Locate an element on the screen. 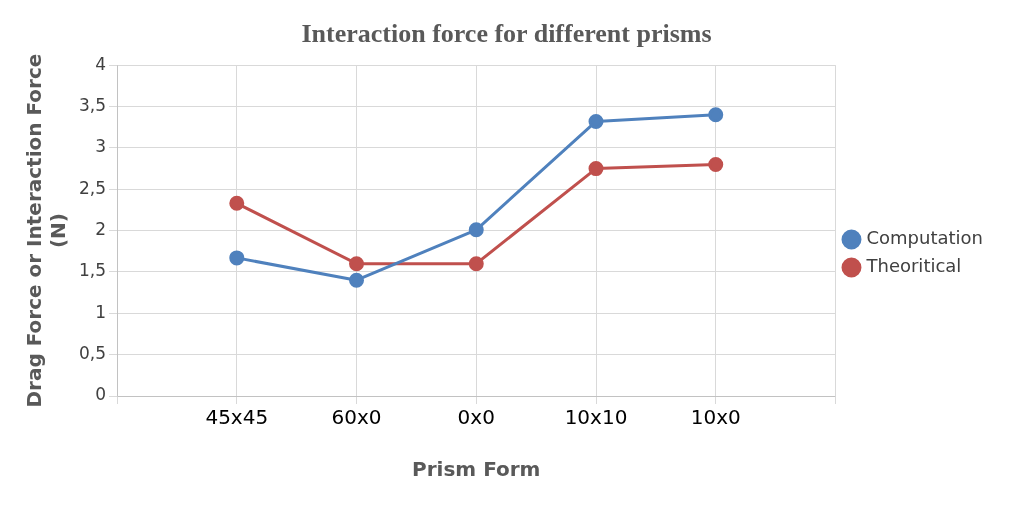 The height and width of the screenshot is (507, 1013). x-tick-label: 45x45 is located at coordinates (237, 417).